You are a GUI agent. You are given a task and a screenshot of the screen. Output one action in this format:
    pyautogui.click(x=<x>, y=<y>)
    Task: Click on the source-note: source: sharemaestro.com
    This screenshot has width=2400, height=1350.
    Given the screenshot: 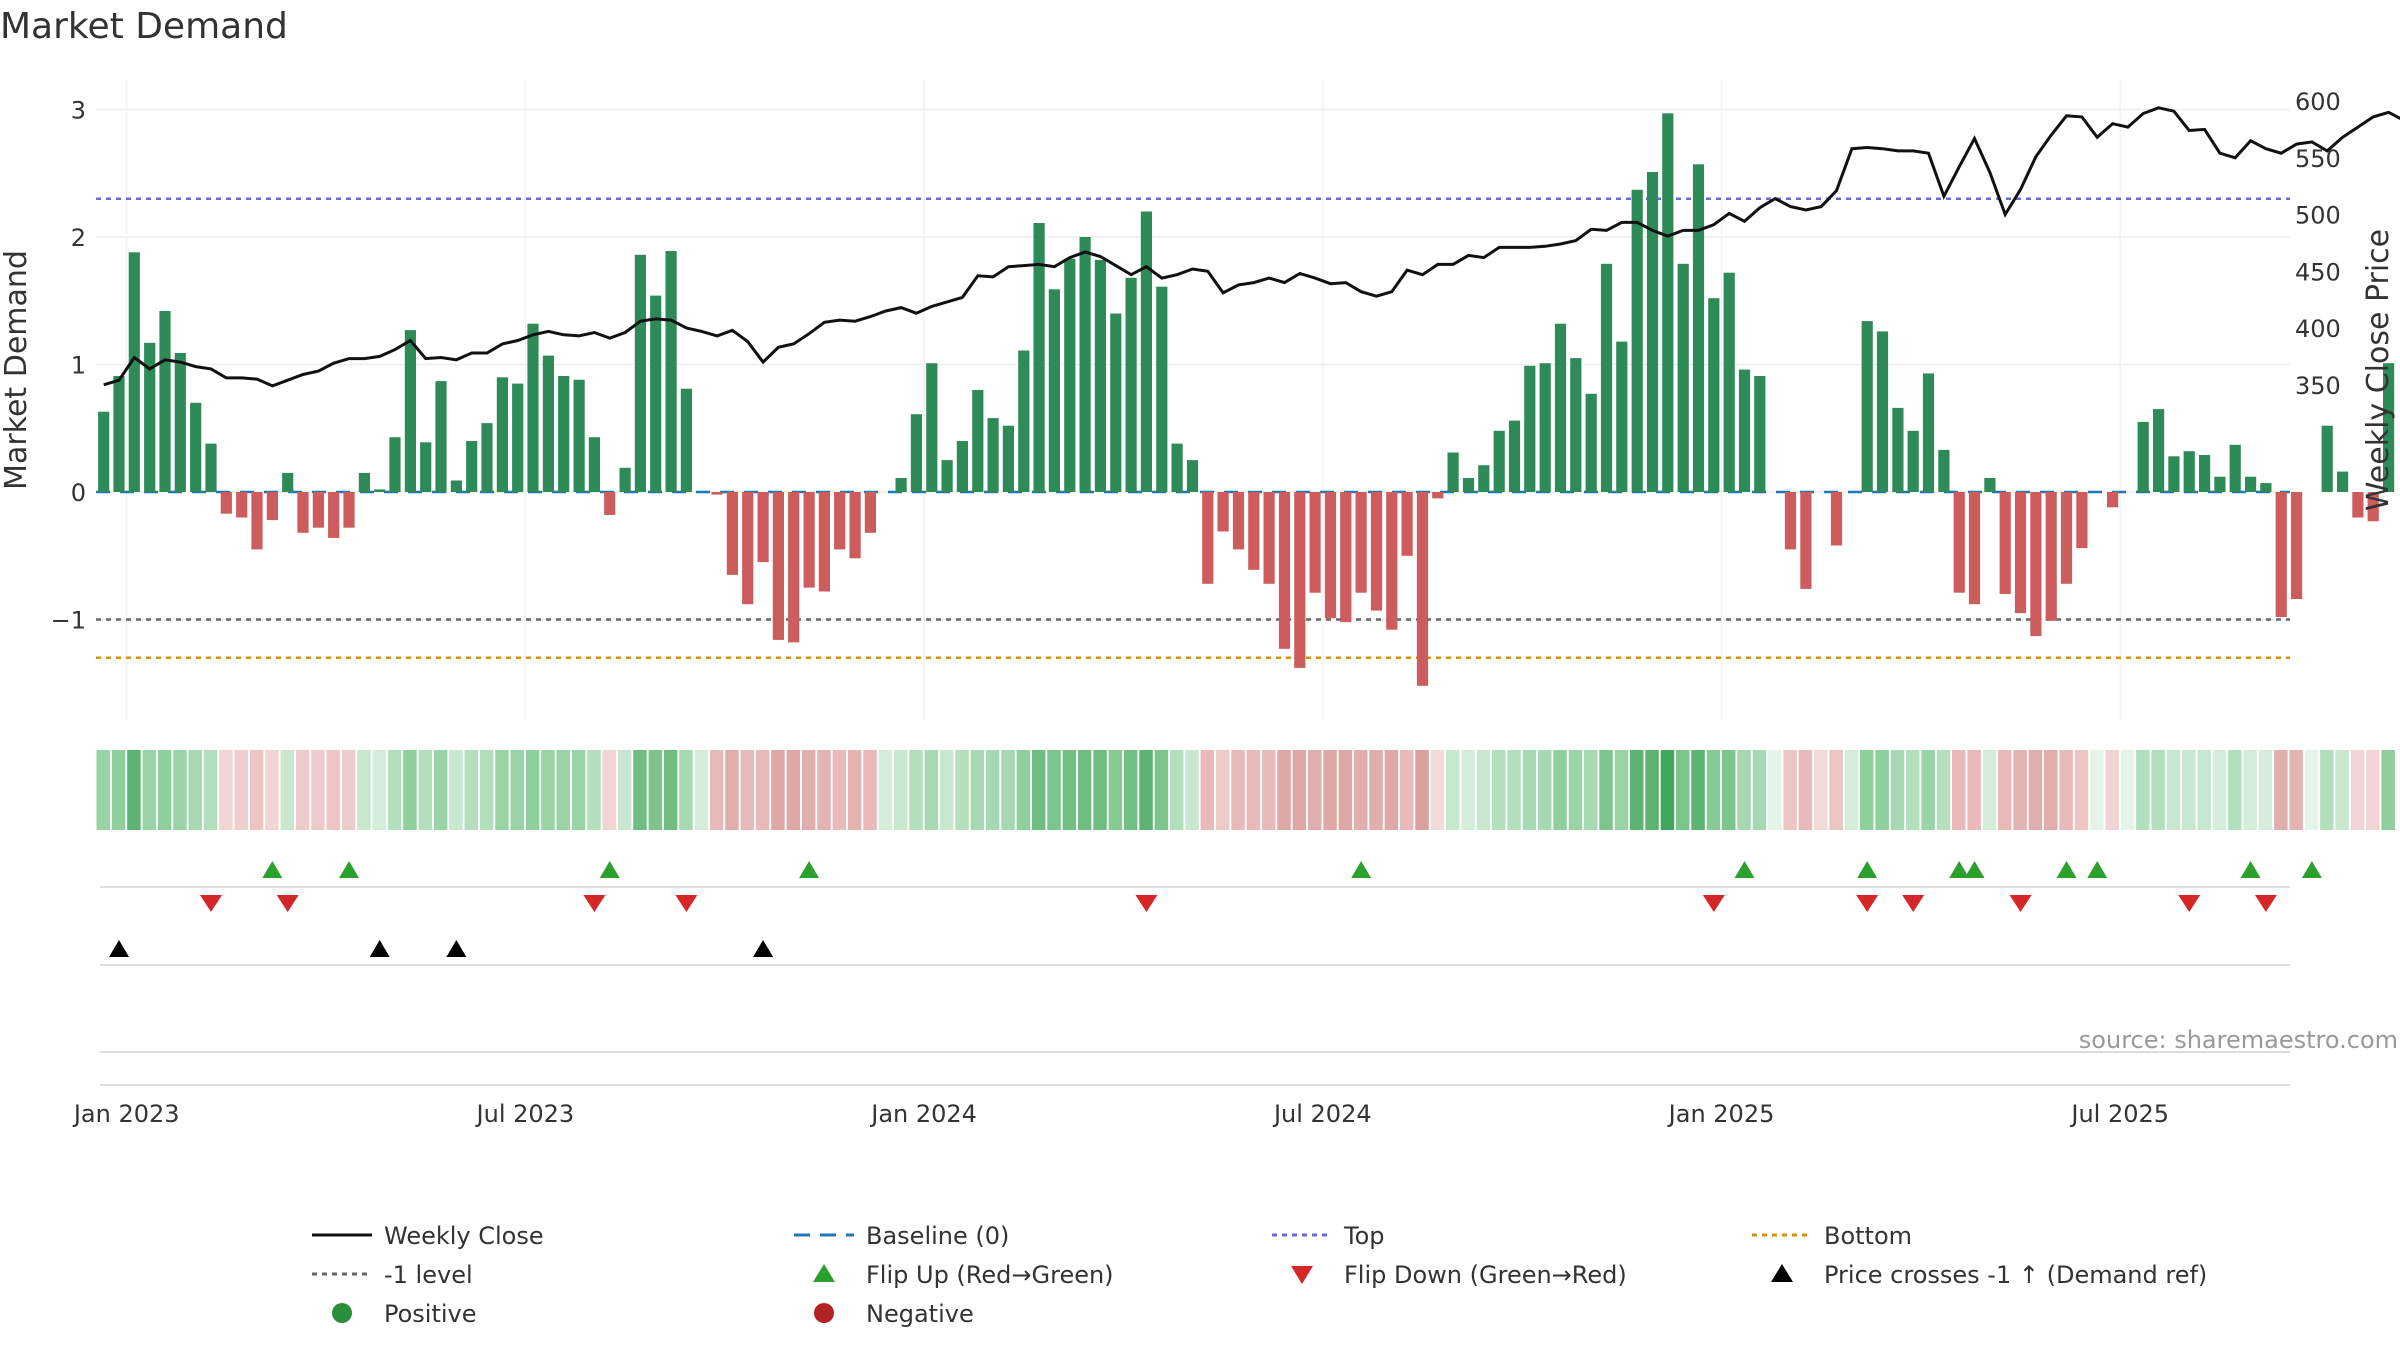 What is the action you would take?
    pyautogui.click(x=2238, y=1040)
    